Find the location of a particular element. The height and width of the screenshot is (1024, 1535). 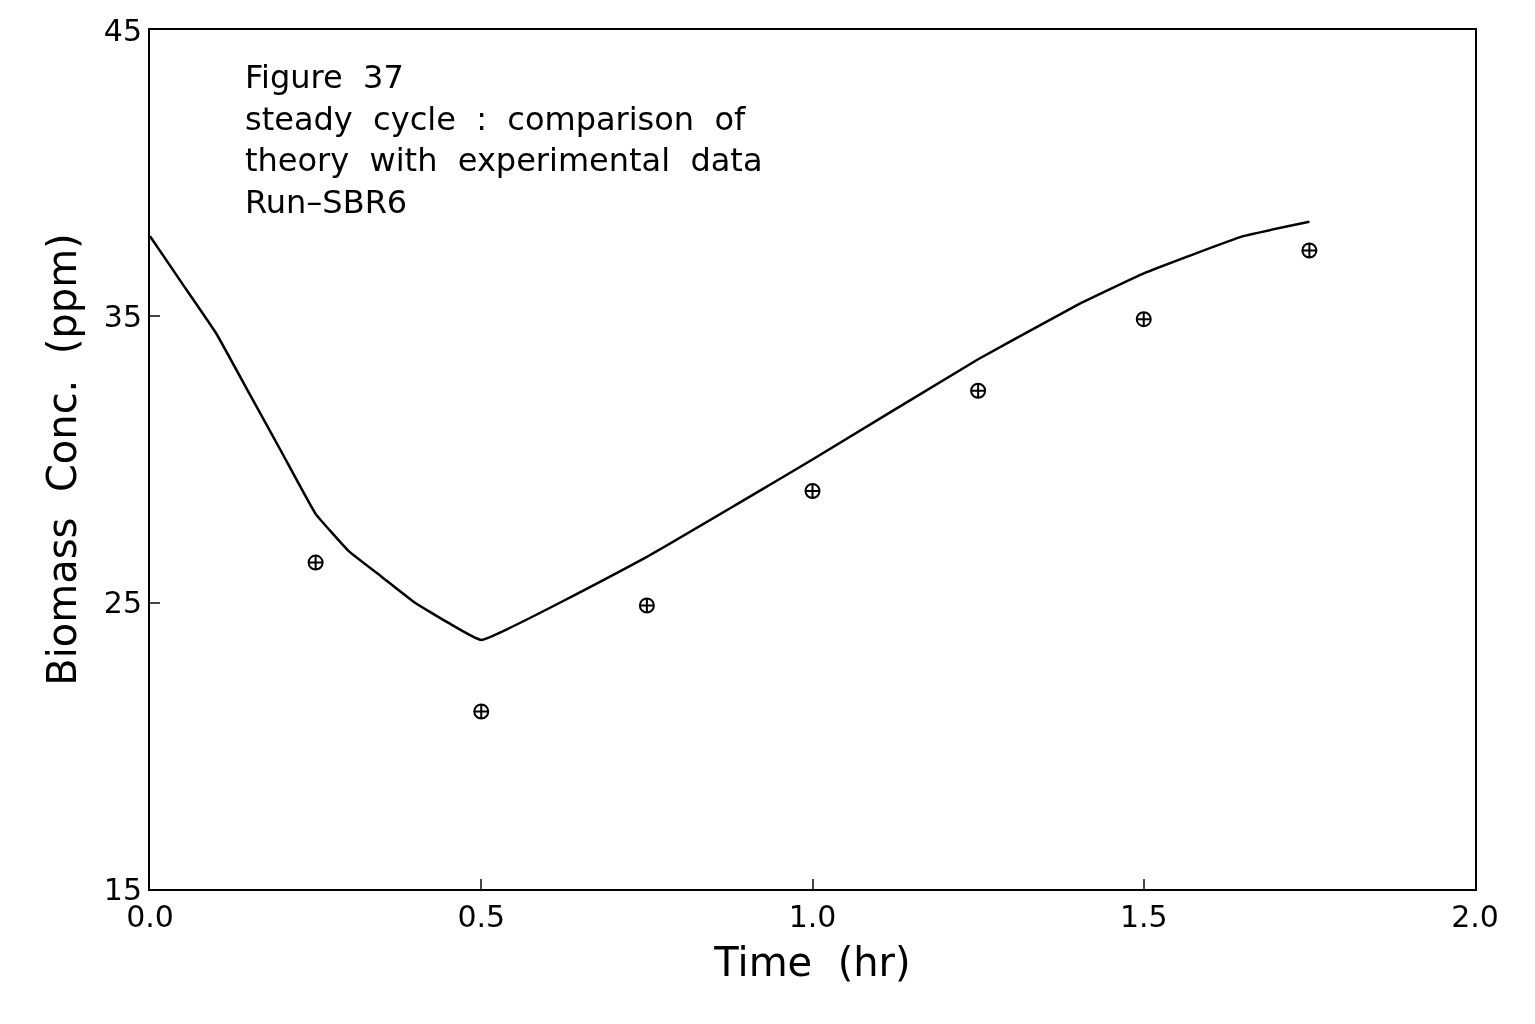

x-tick-label: 2.0 is located at coordinates (1475, 916).